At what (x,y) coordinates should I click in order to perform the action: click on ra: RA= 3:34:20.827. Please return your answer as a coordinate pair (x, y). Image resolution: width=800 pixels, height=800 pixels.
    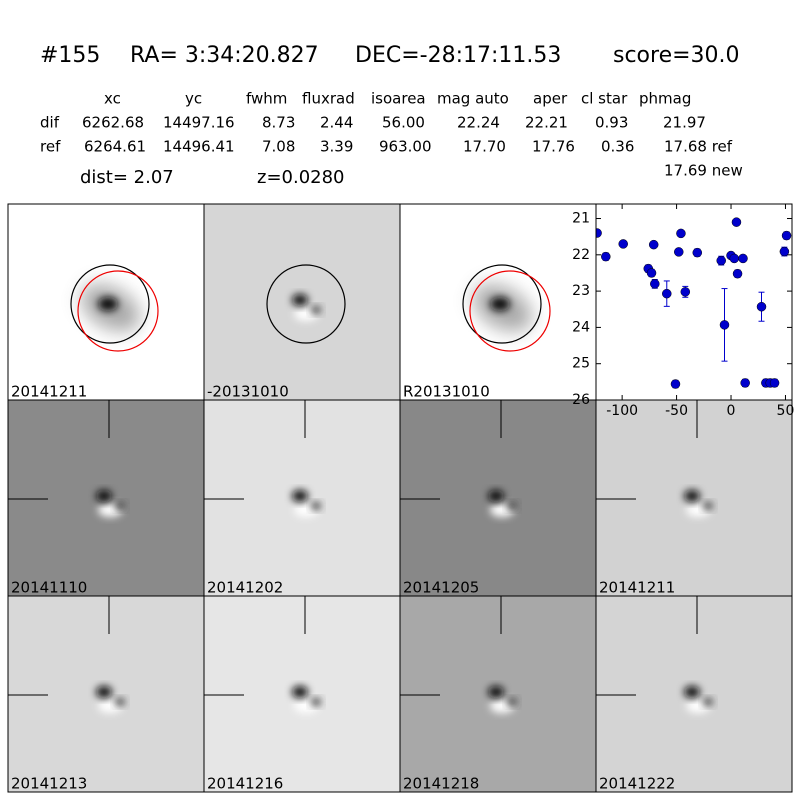
    Looking at the image, I should click on (224, 55).